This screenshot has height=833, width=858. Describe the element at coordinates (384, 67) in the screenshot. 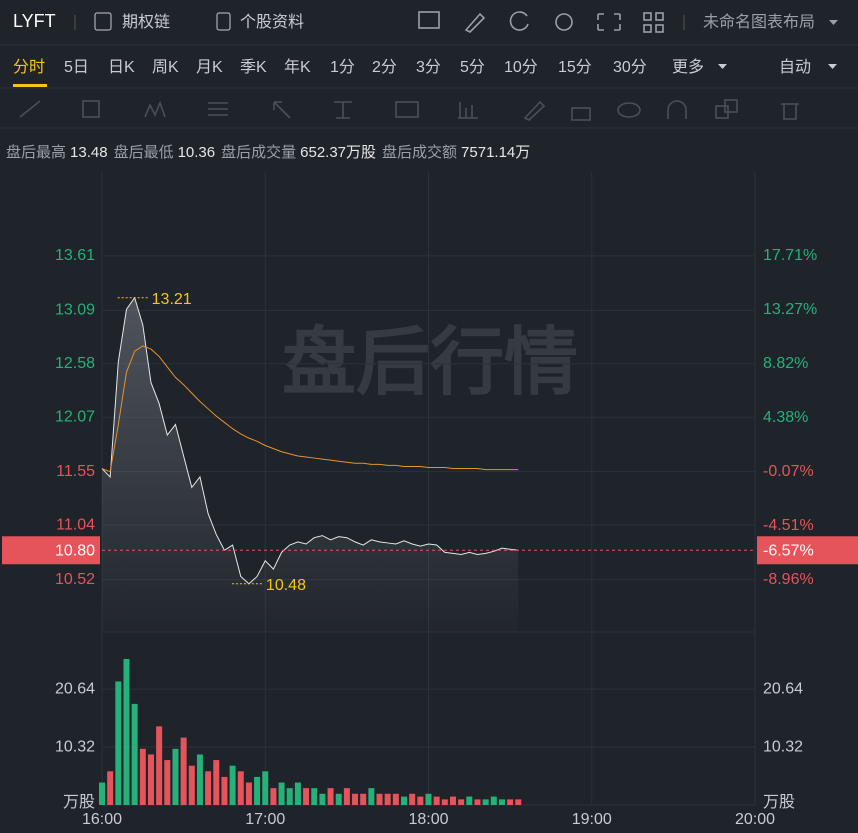

I see `period-tab: 2分` at that location.